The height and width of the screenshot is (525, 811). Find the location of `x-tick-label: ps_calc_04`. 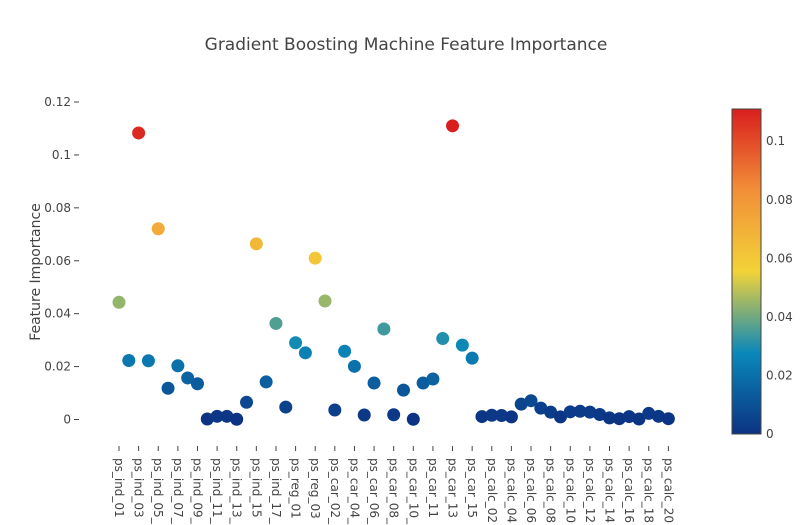

x-tick-label: ps_calc_04 is located at coordinates (511, 490).